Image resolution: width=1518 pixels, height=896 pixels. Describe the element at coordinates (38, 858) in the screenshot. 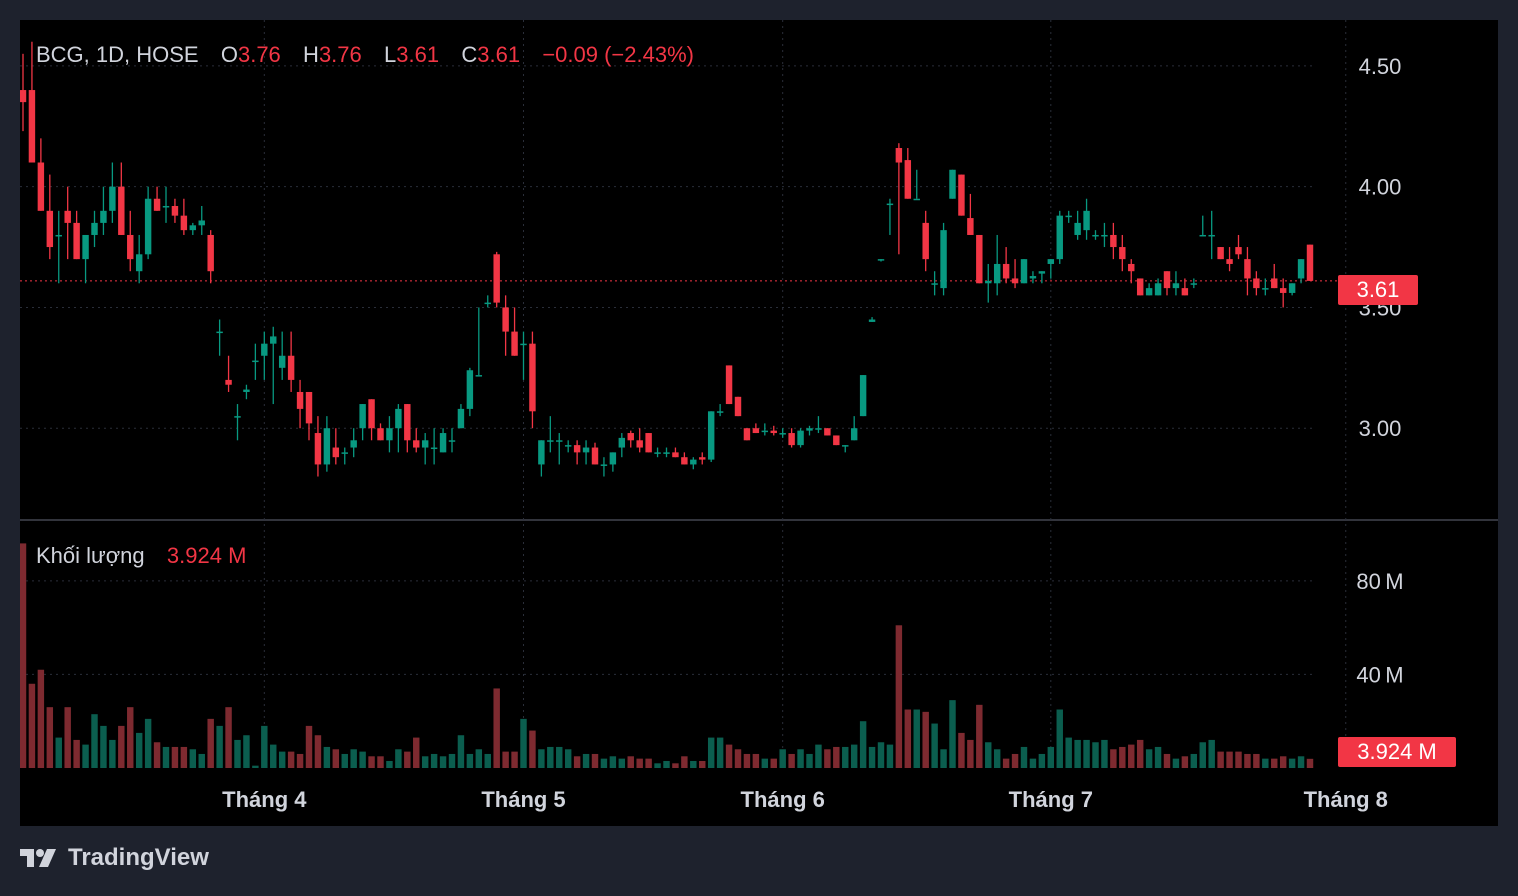

I see `tradingview-logo-icon` at that location.